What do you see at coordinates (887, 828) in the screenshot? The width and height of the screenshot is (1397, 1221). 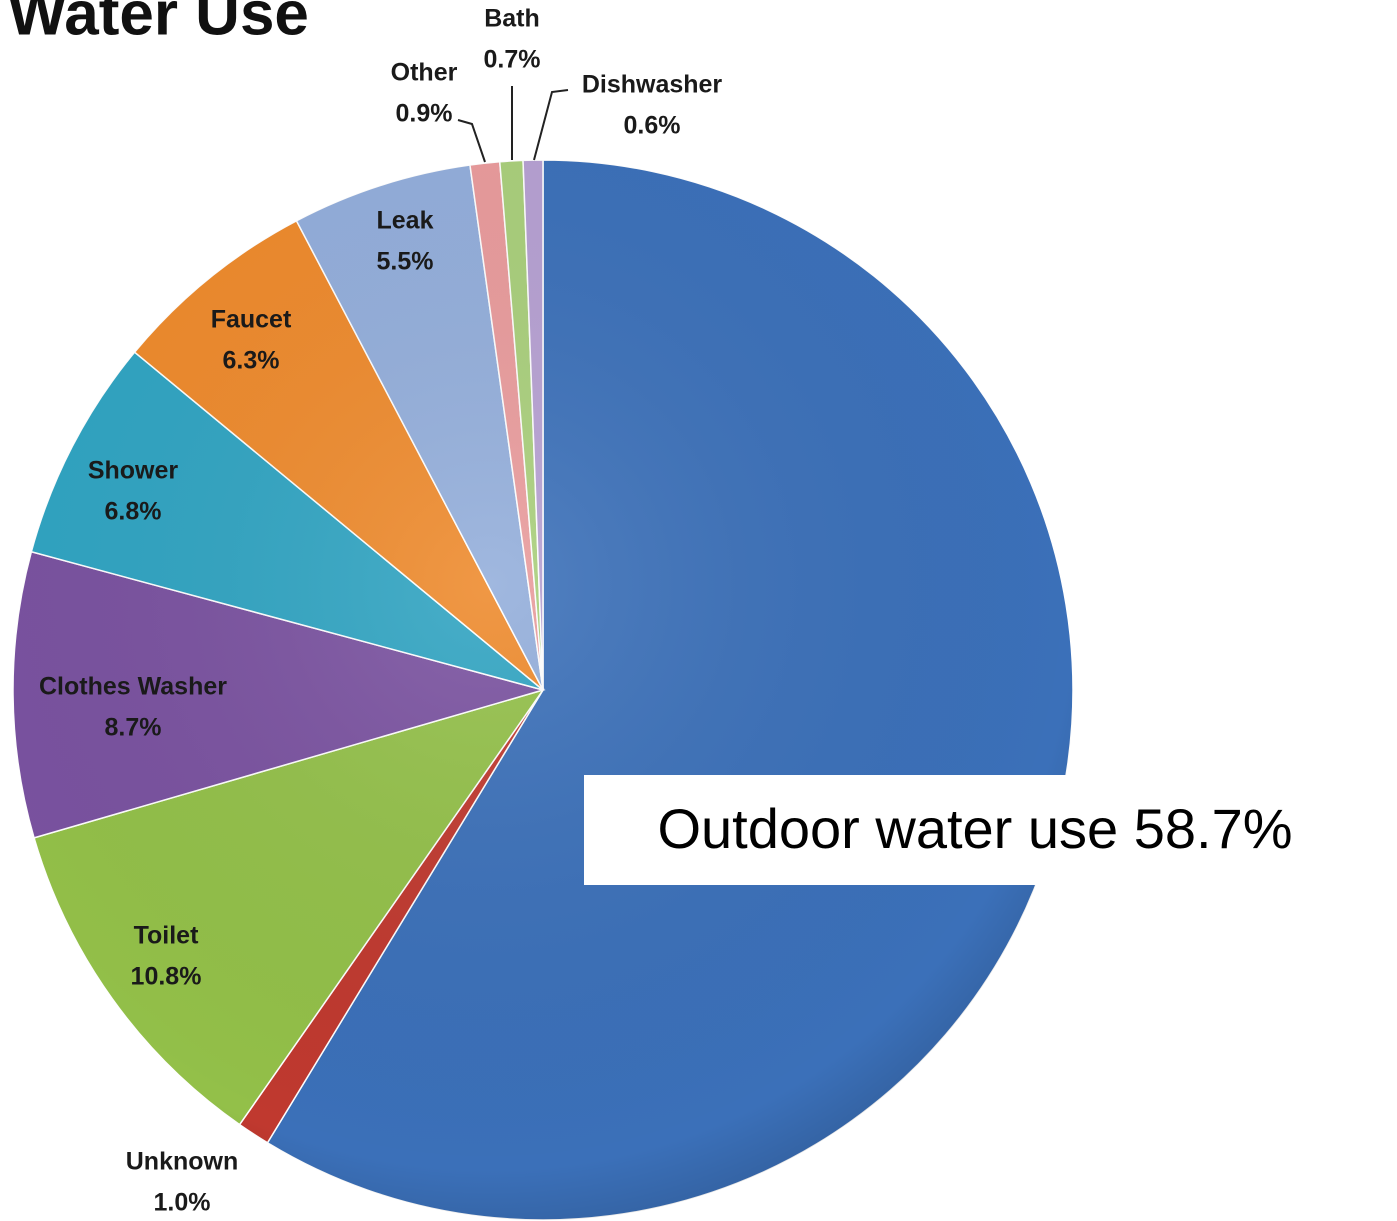 I see `category-name: Outdoor water use` at bounding box center [887, 828].